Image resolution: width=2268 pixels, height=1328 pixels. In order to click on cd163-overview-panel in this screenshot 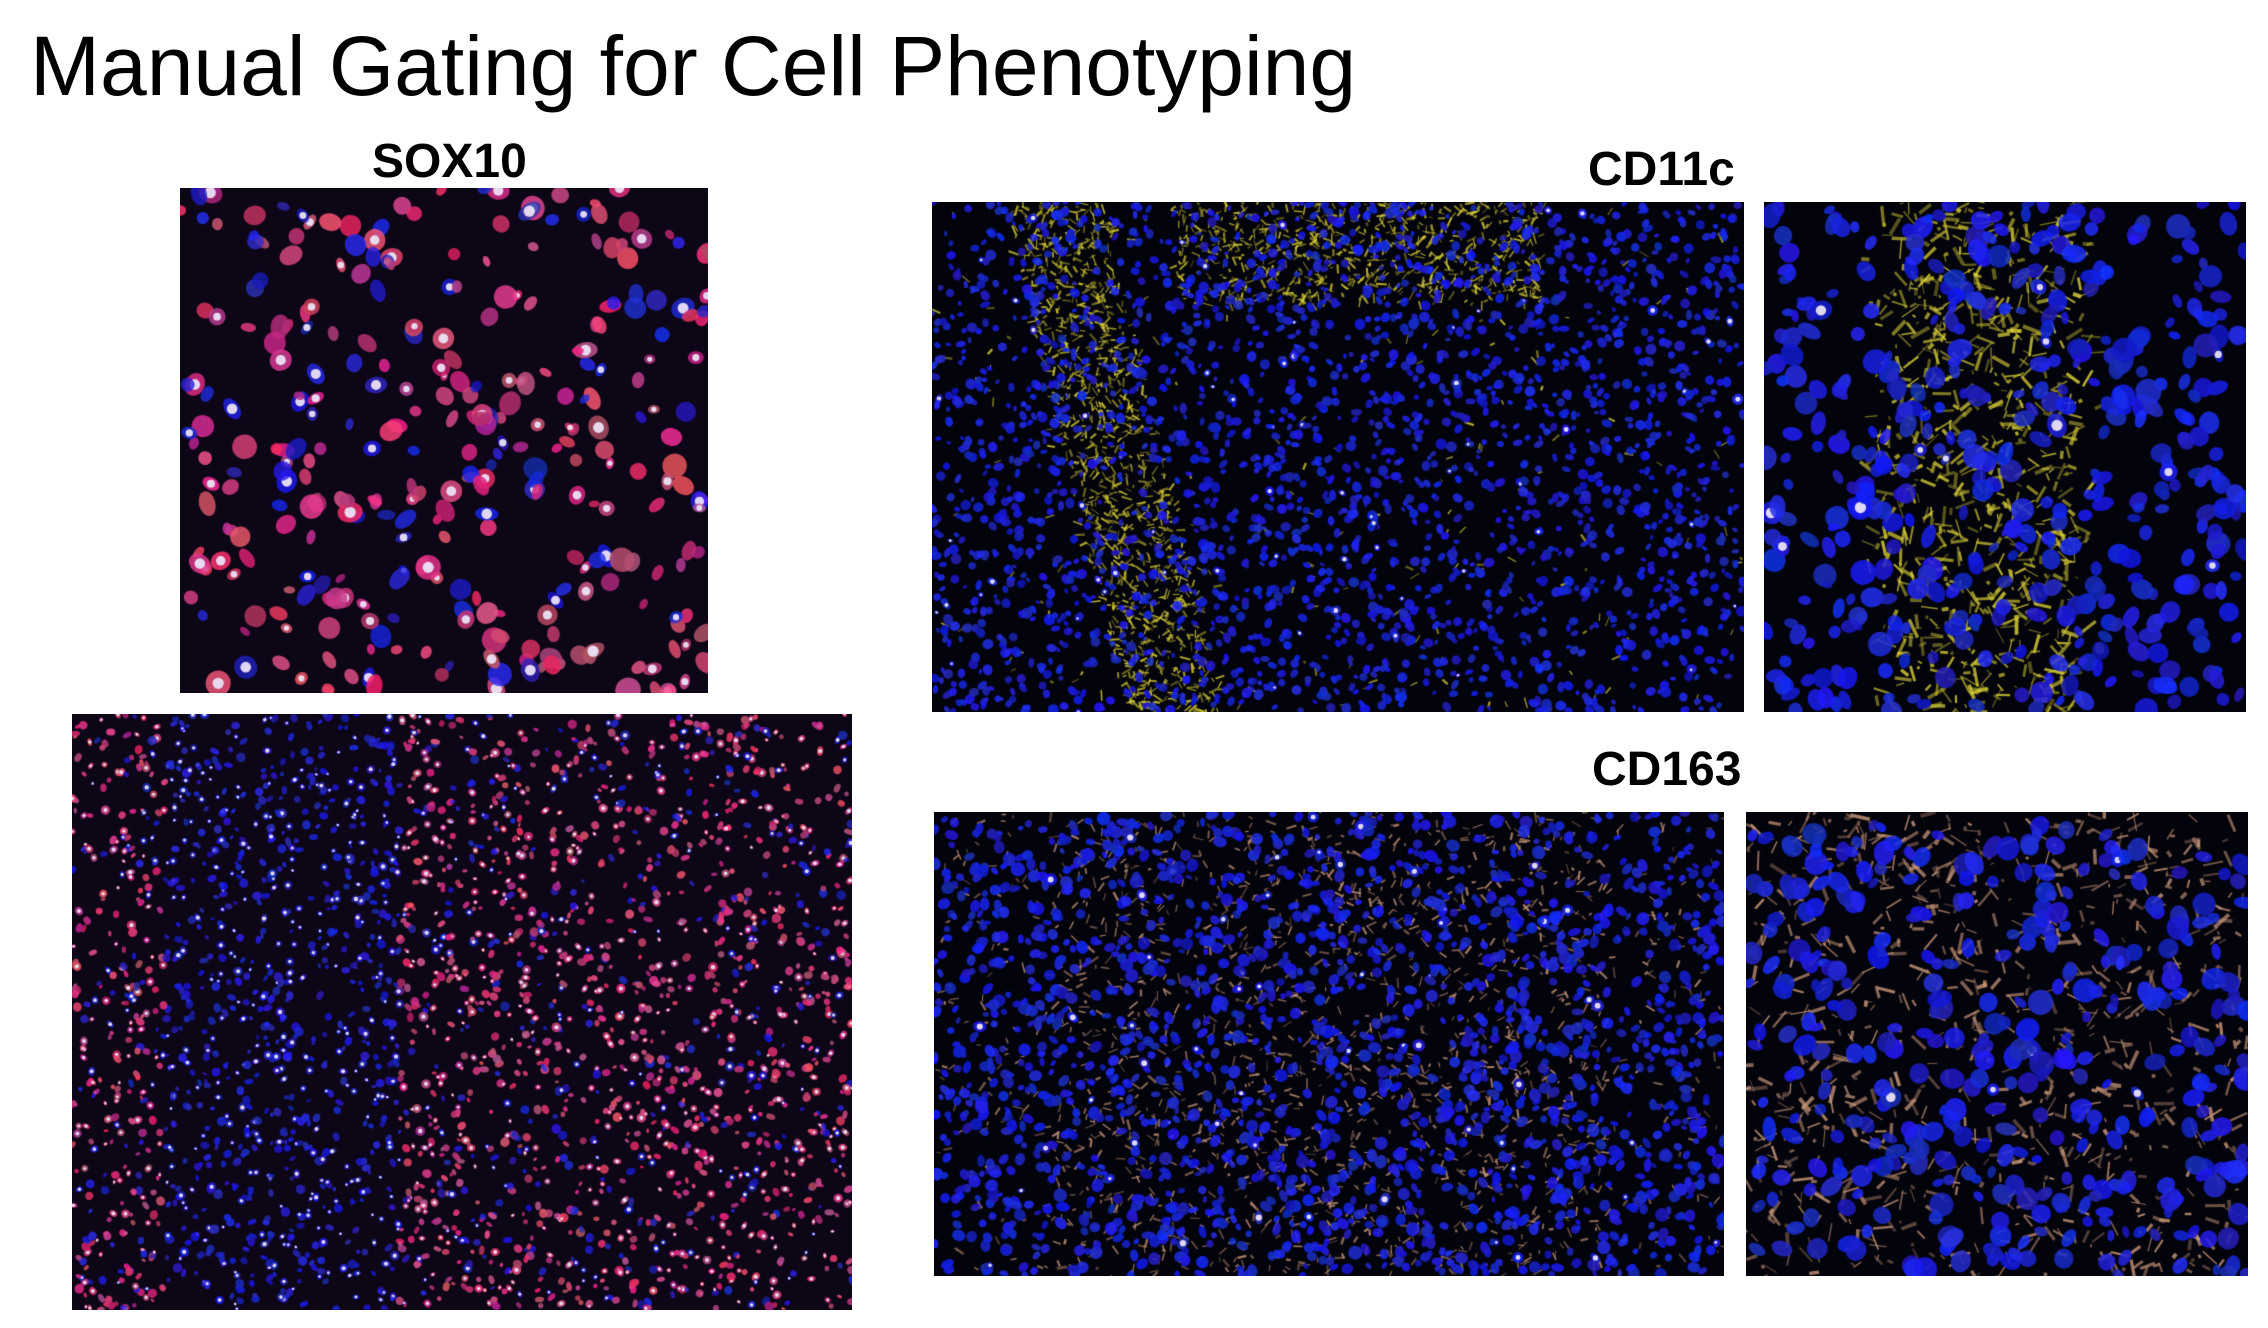, I will do `click(1329, 1044)`.